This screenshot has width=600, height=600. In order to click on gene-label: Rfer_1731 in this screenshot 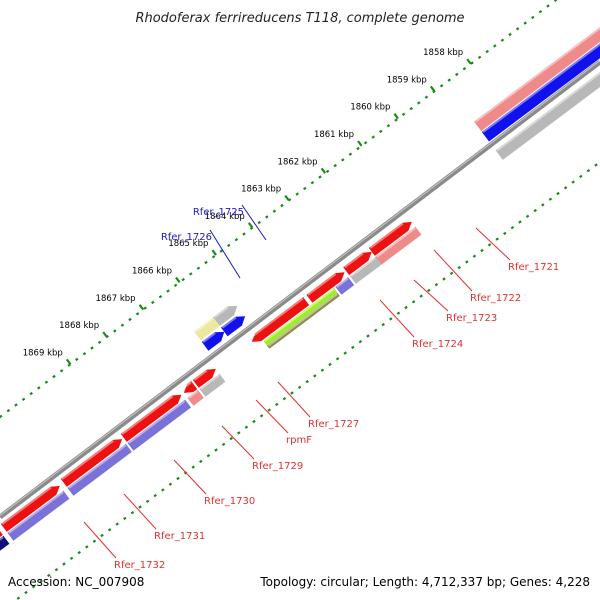, I will do `click(179, 536)`.